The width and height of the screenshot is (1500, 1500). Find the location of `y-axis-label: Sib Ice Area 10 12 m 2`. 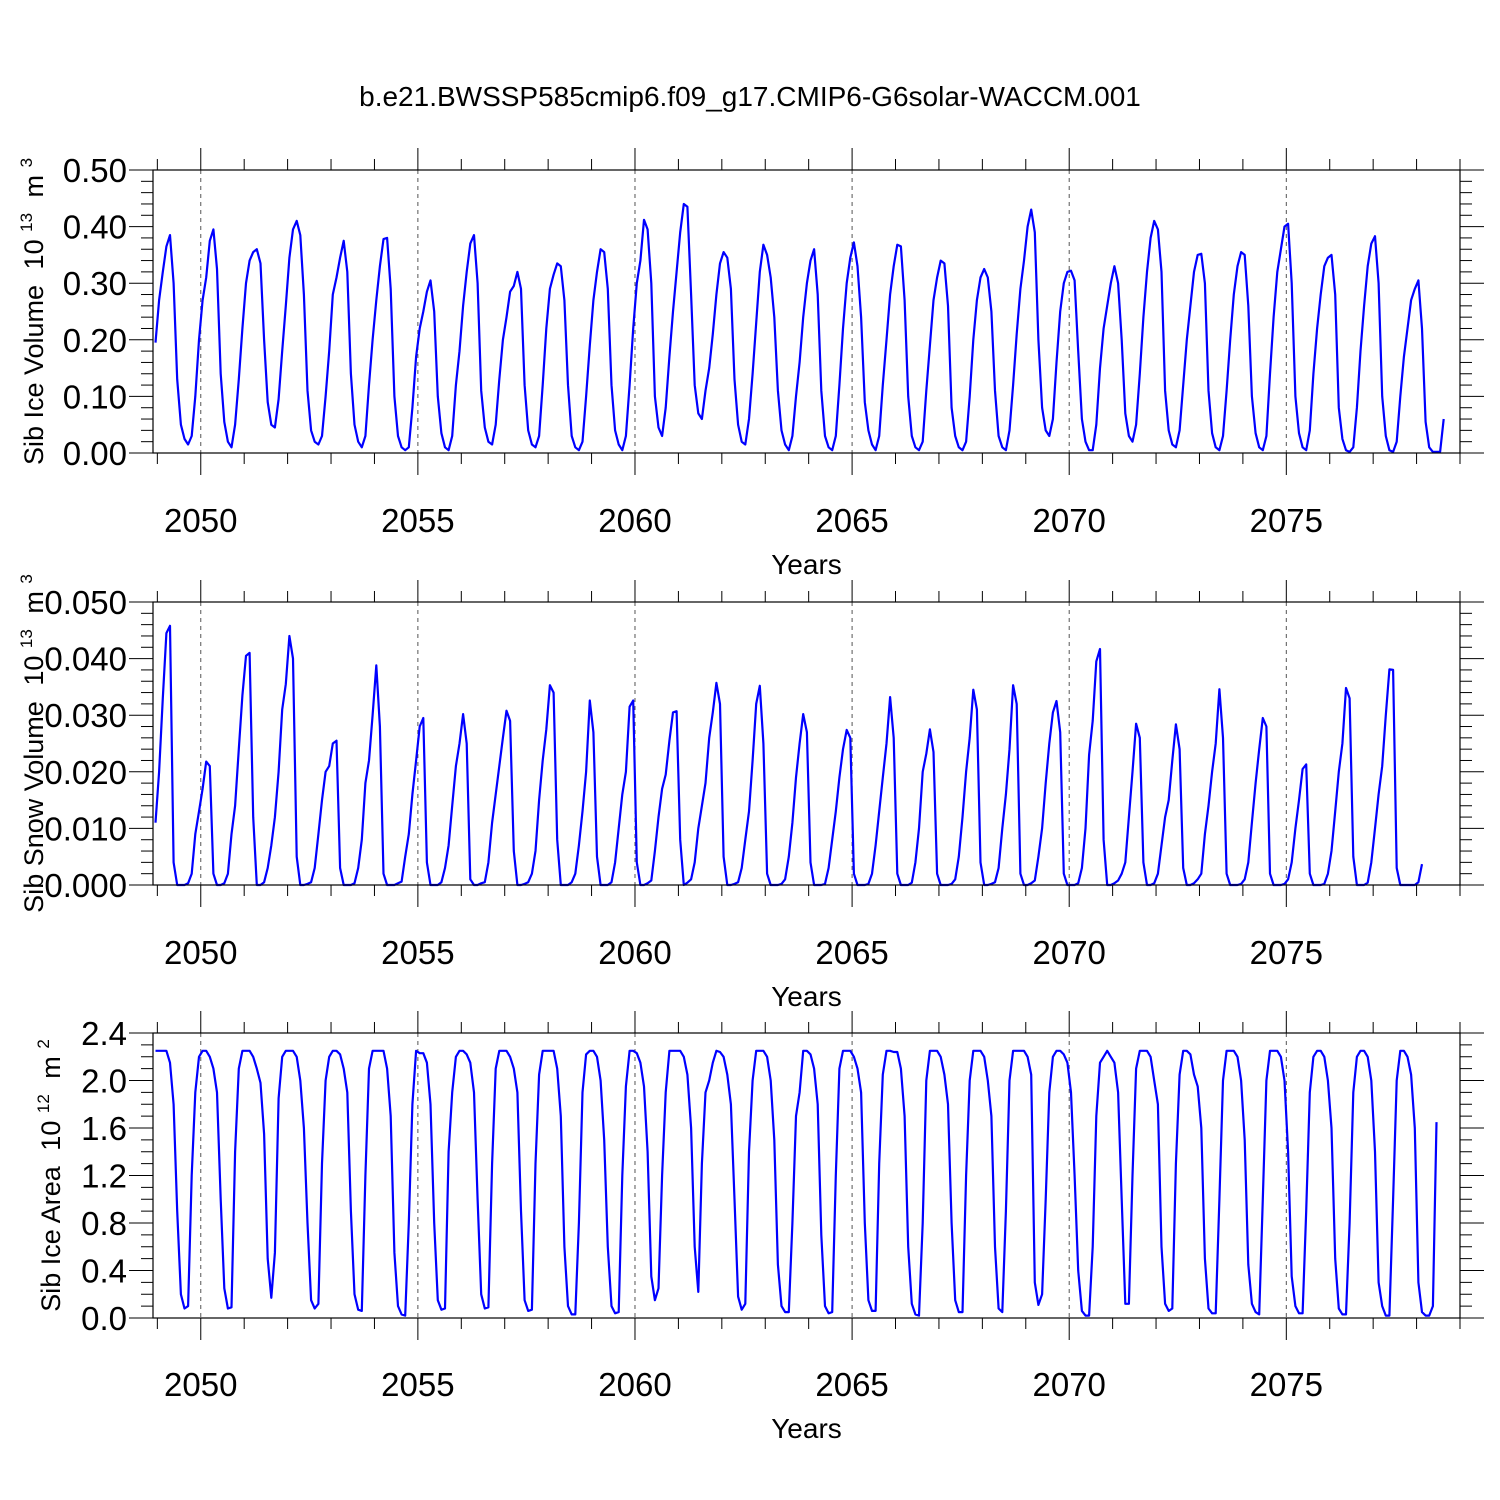

y-axis-label: Sib Ice Area 10 12 m 2 is located at coordinates (45, 1175).